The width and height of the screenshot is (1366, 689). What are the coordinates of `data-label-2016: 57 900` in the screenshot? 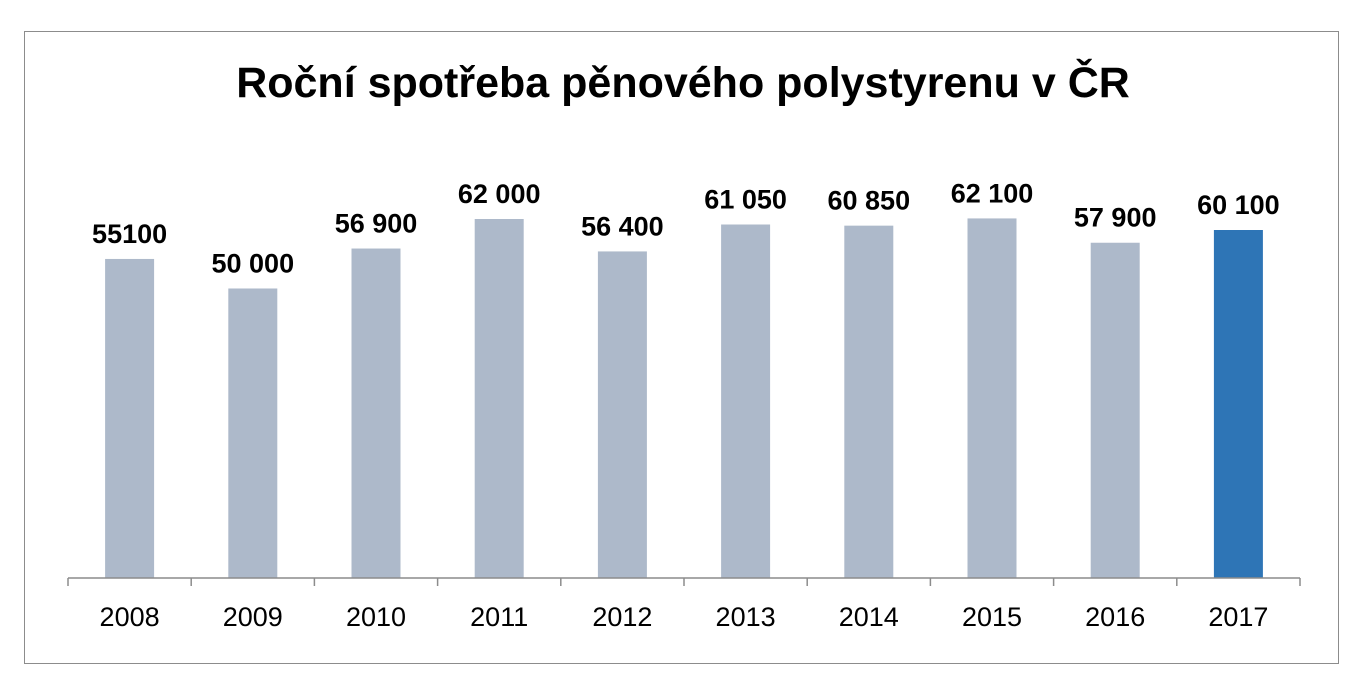 It's located at (1115, 218).